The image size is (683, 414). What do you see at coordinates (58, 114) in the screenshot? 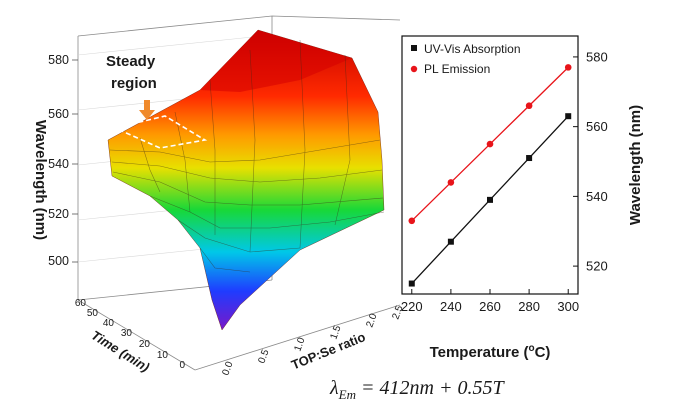
I see `z-tick-label: 560` at bounding box center [58, 114].